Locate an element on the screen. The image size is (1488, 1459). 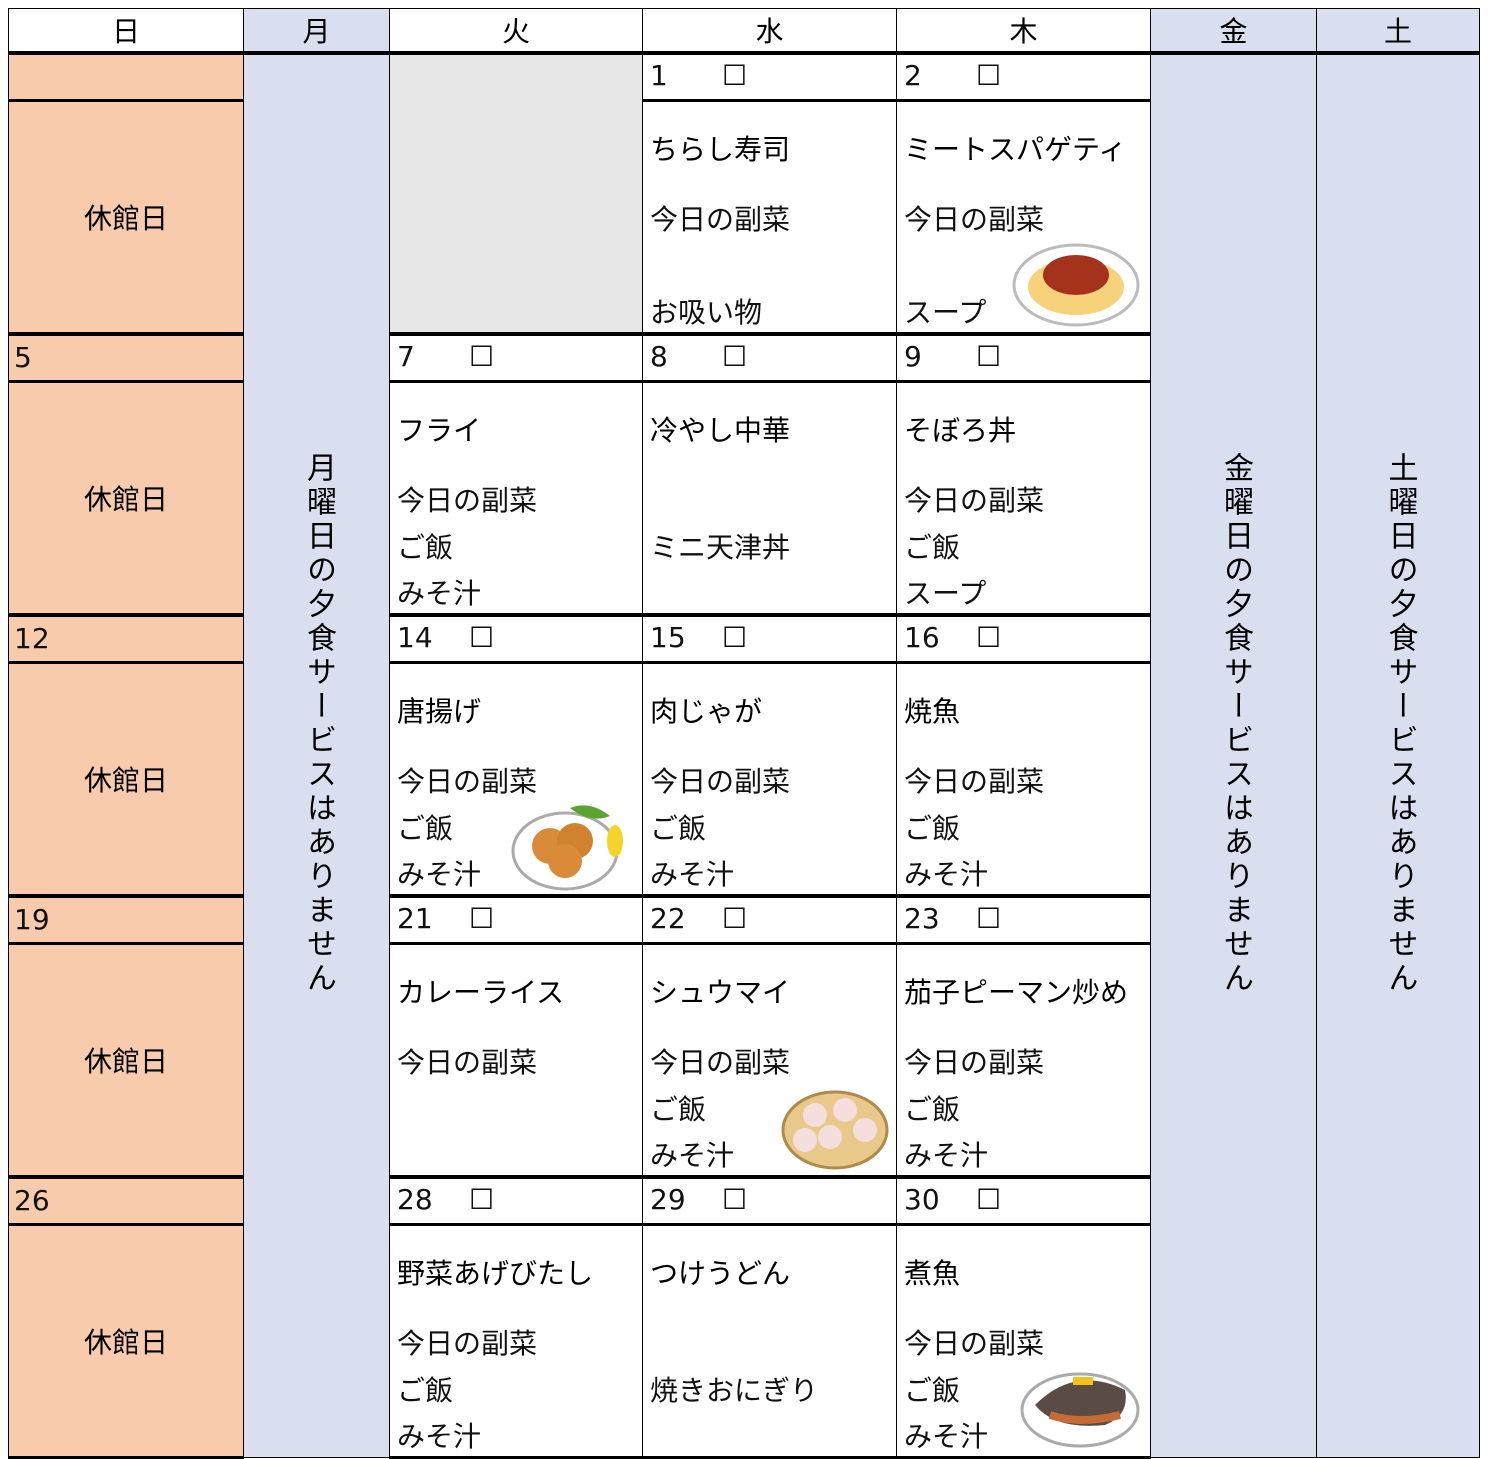
main-dish: 唐揚げ is located at coordinates (439, 711).